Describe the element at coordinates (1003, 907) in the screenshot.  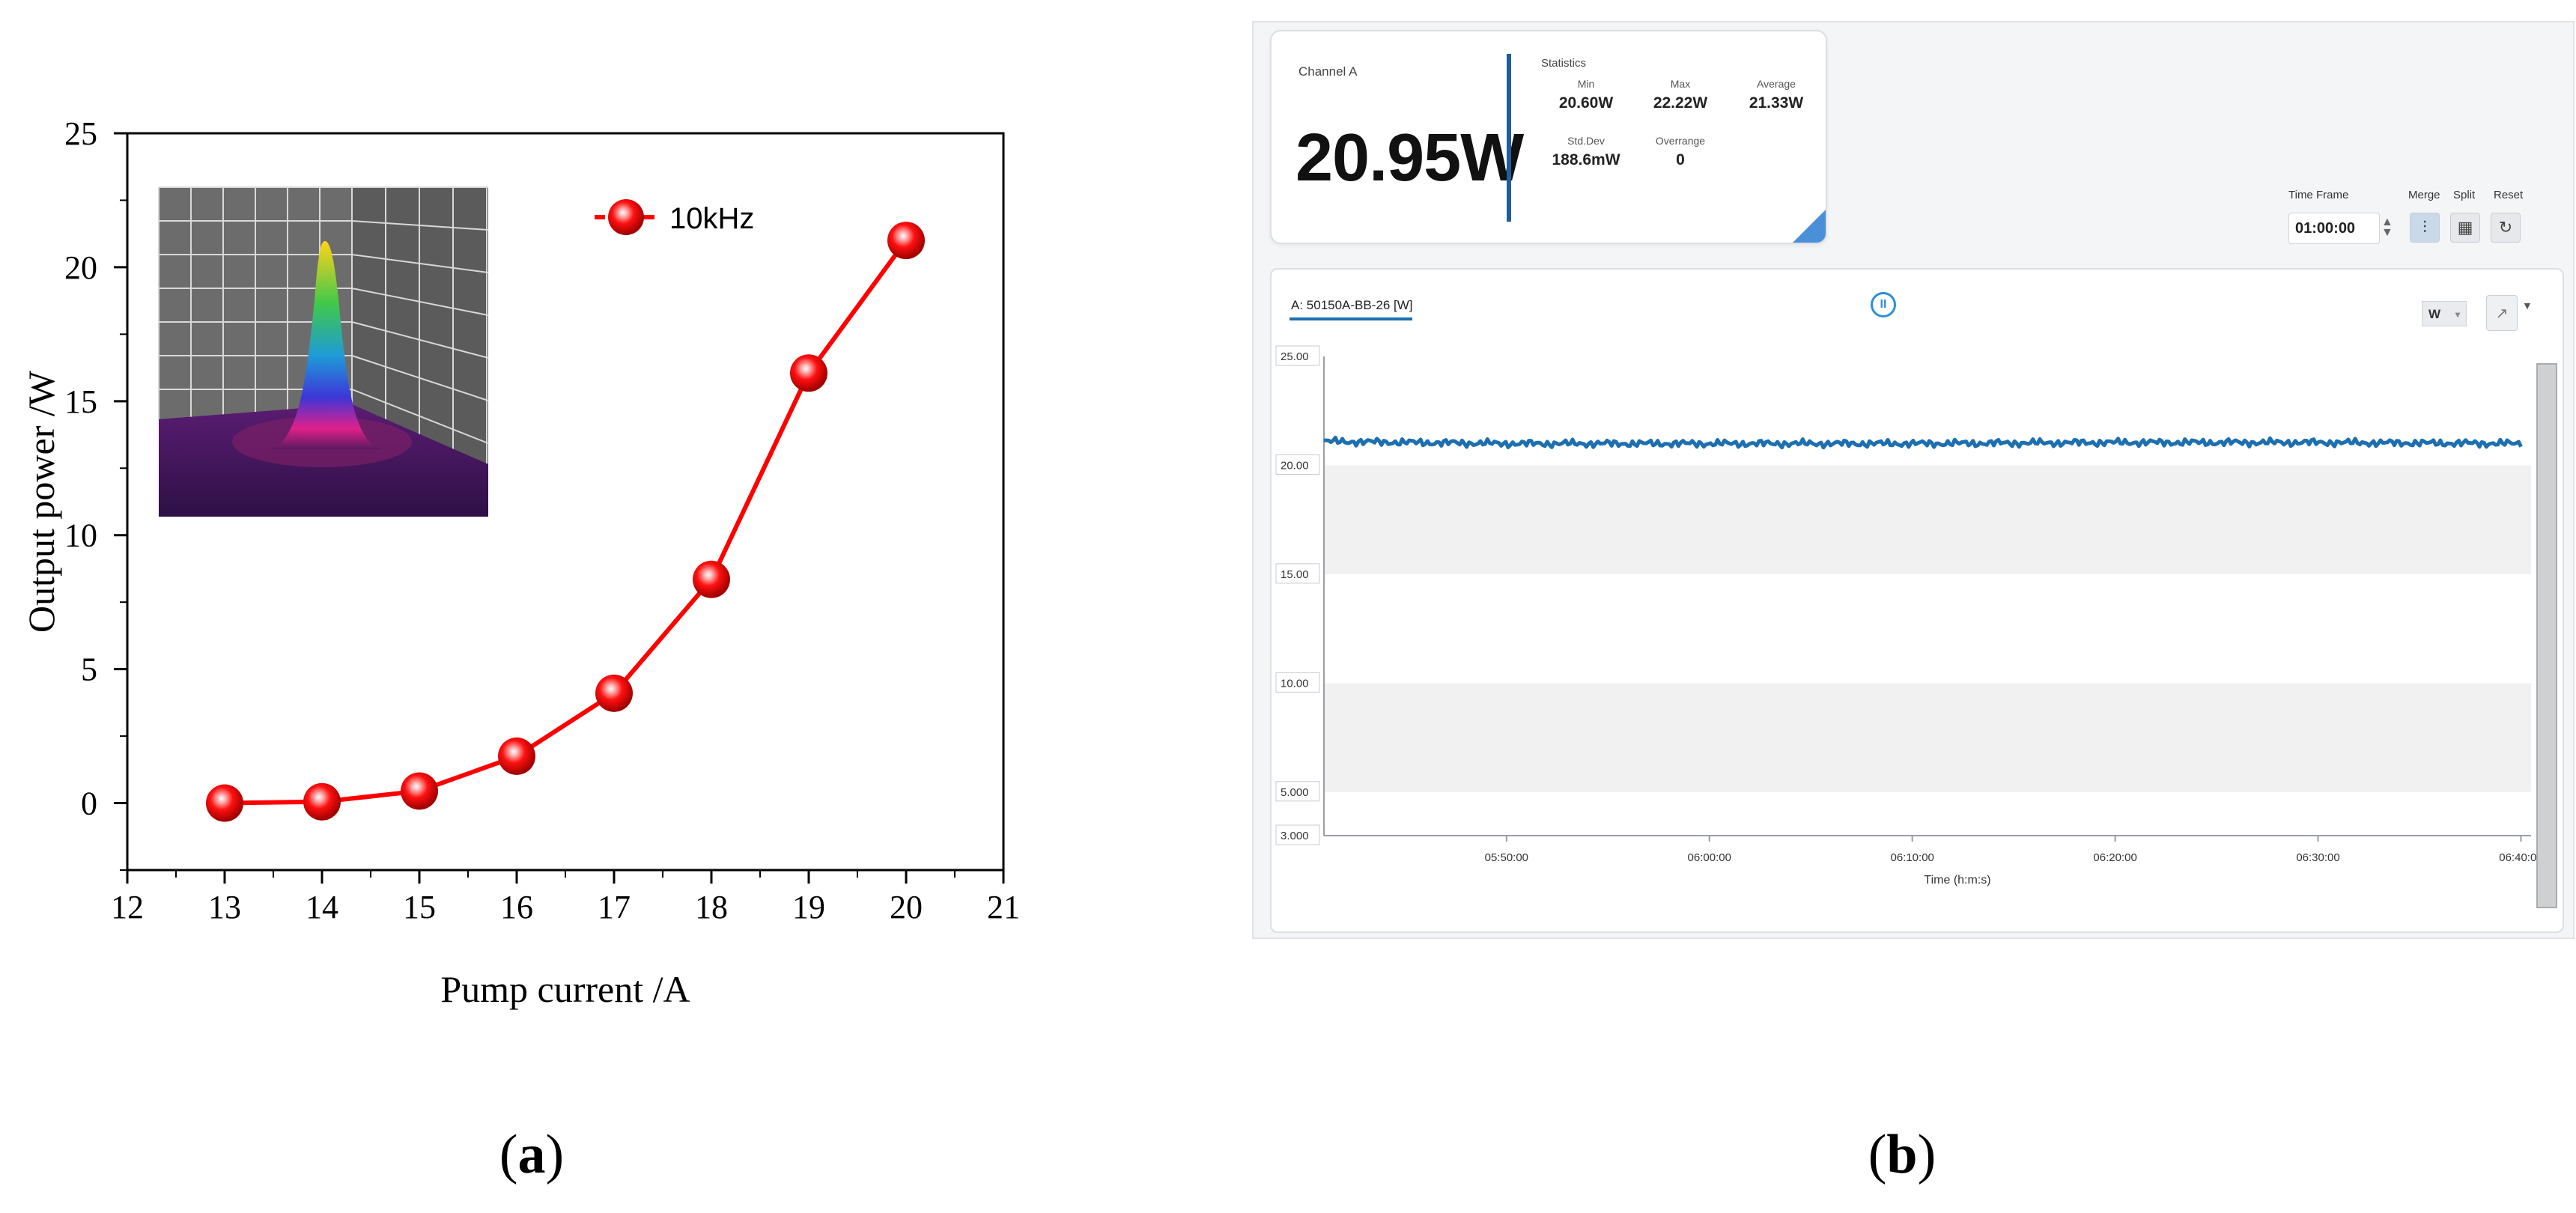
I see `x-tick-label: 21` at that location.